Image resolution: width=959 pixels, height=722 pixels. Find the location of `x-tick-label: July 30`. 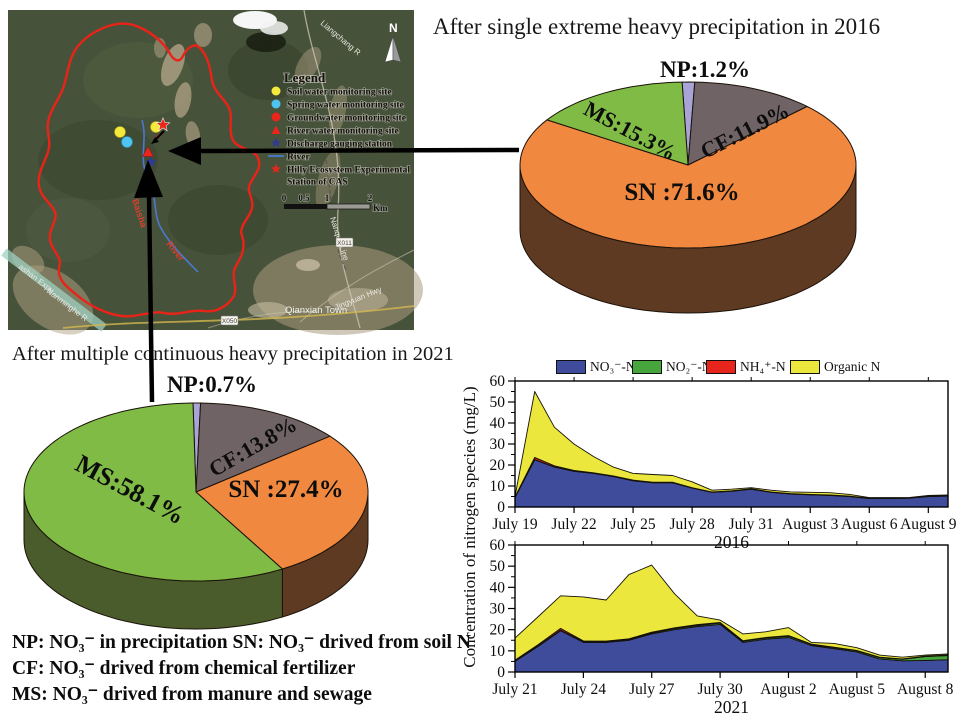

x-tick-label: July 30 is located at coordinates (719, 689).